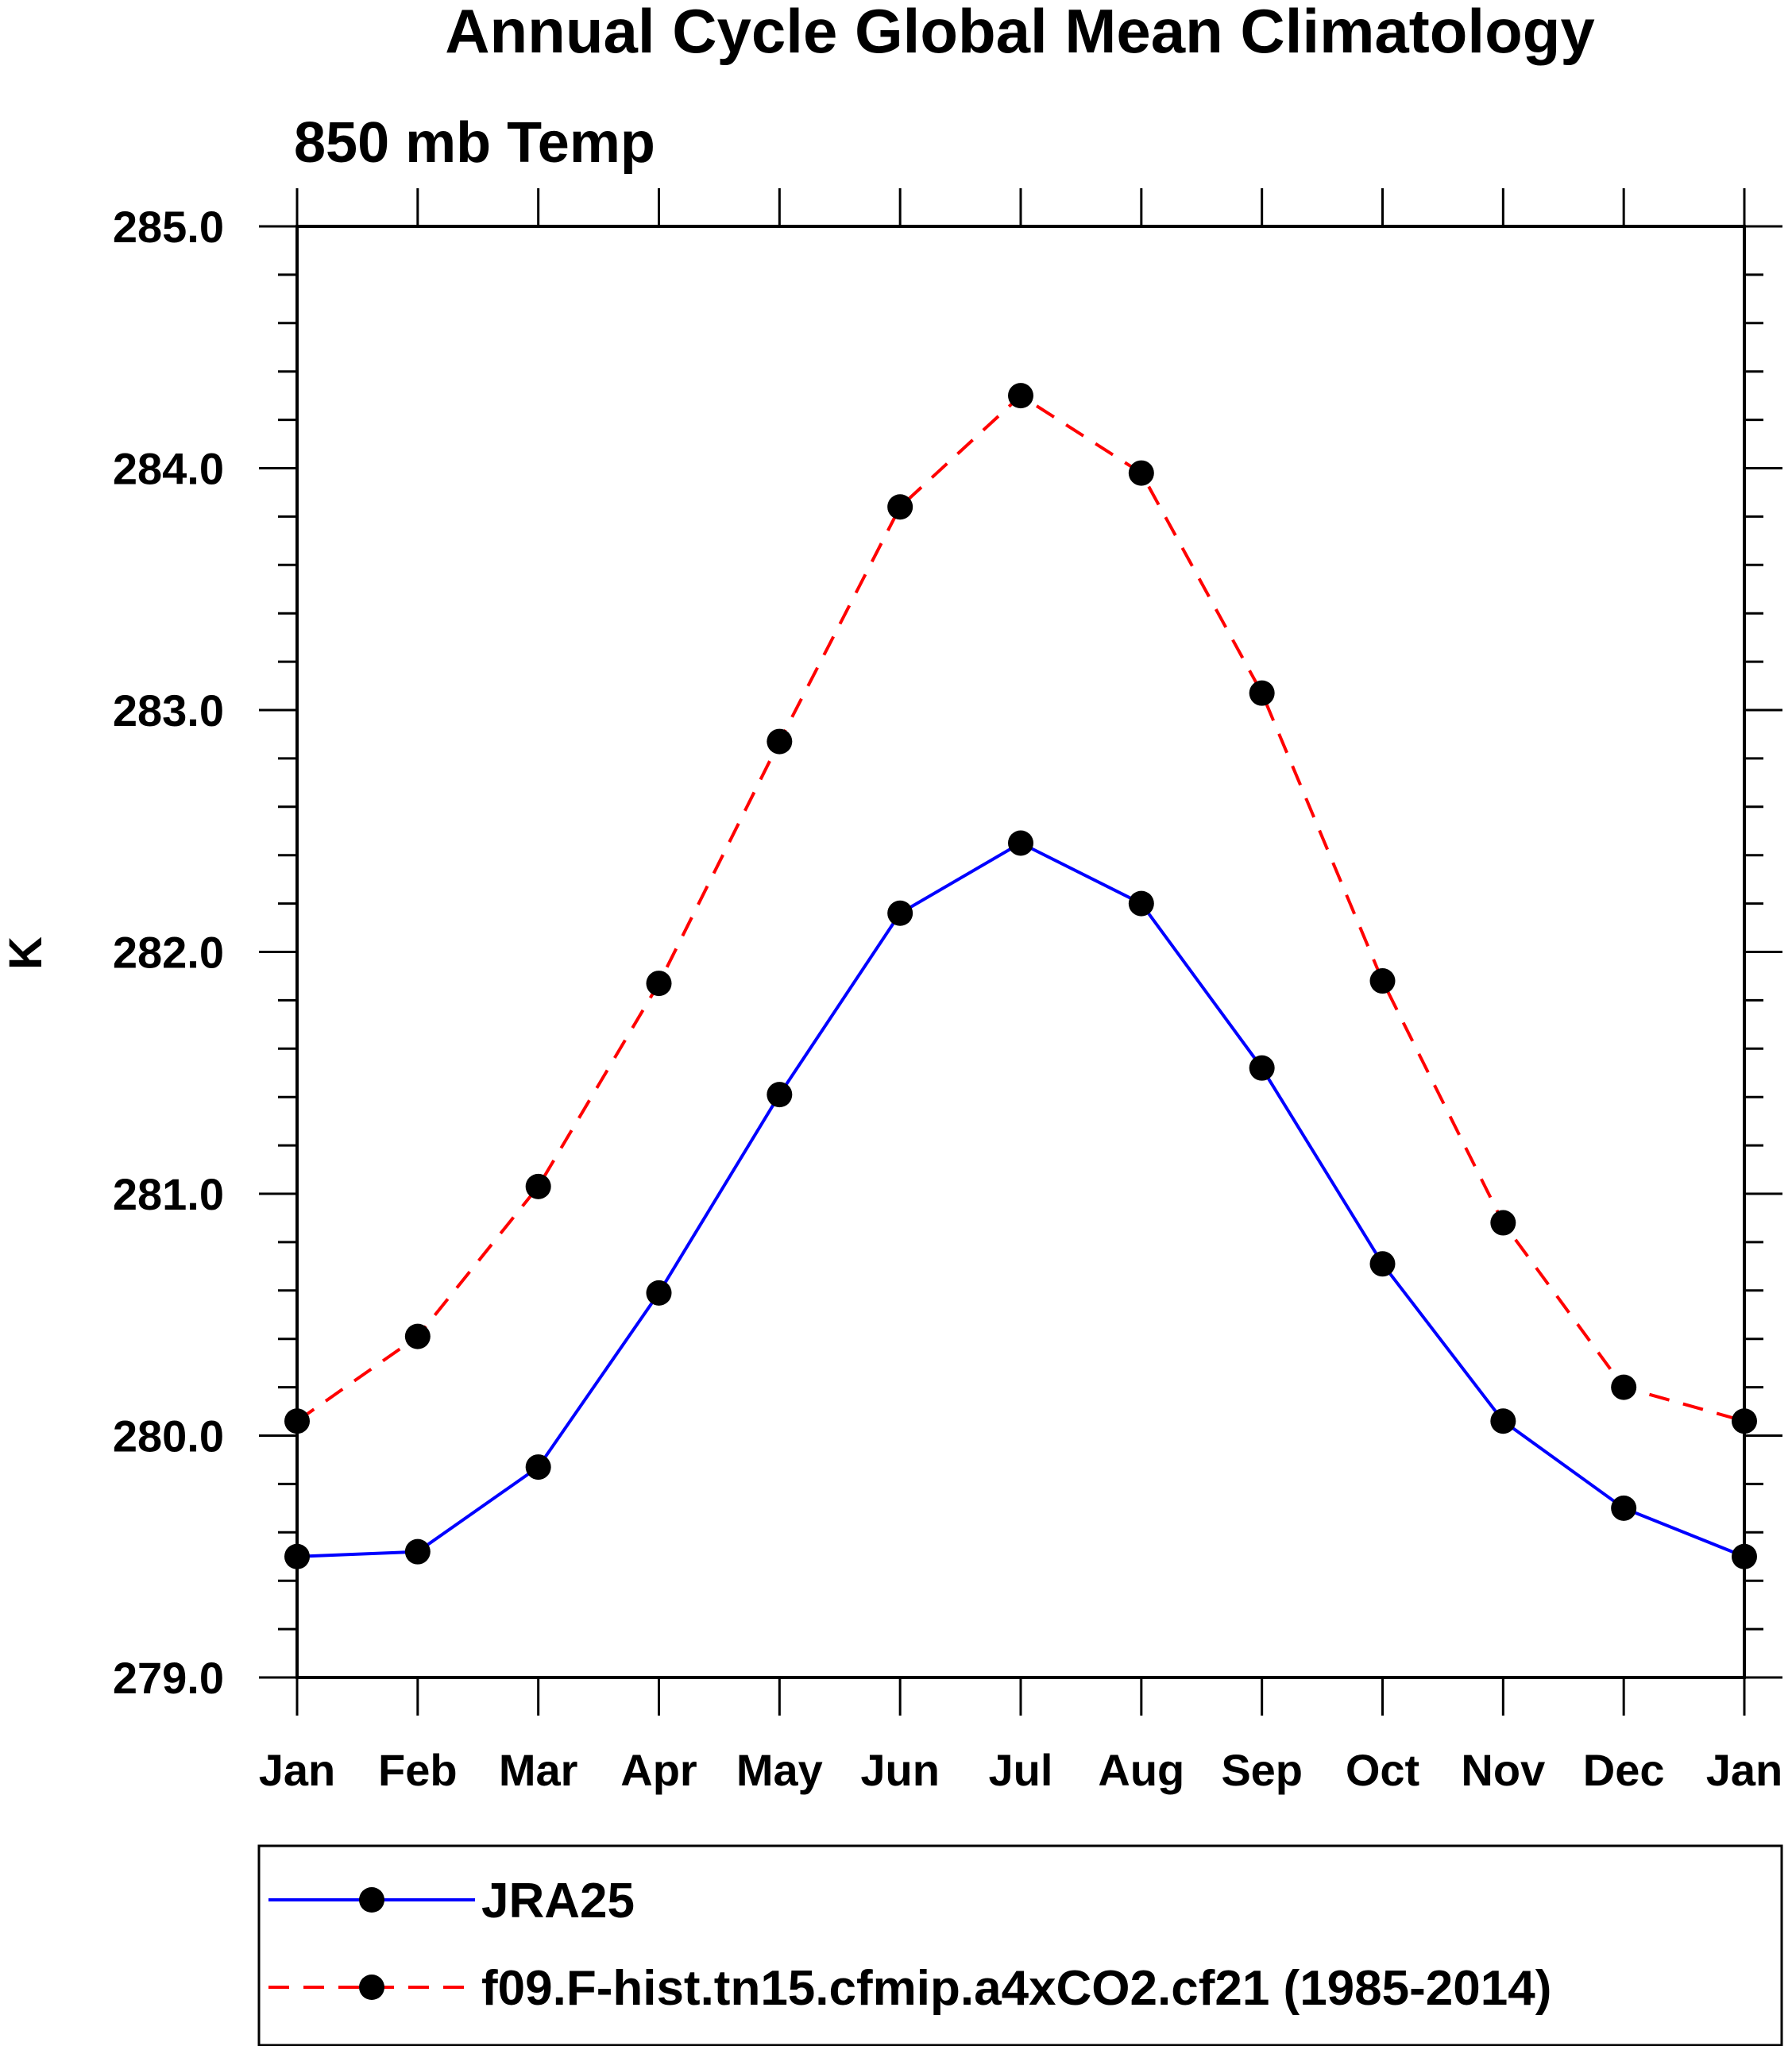  What do you see at coordinates (1141, 1770) in the screenshot?
I see `x-tick-label: Aug` at bounding box center [1141, 1770].